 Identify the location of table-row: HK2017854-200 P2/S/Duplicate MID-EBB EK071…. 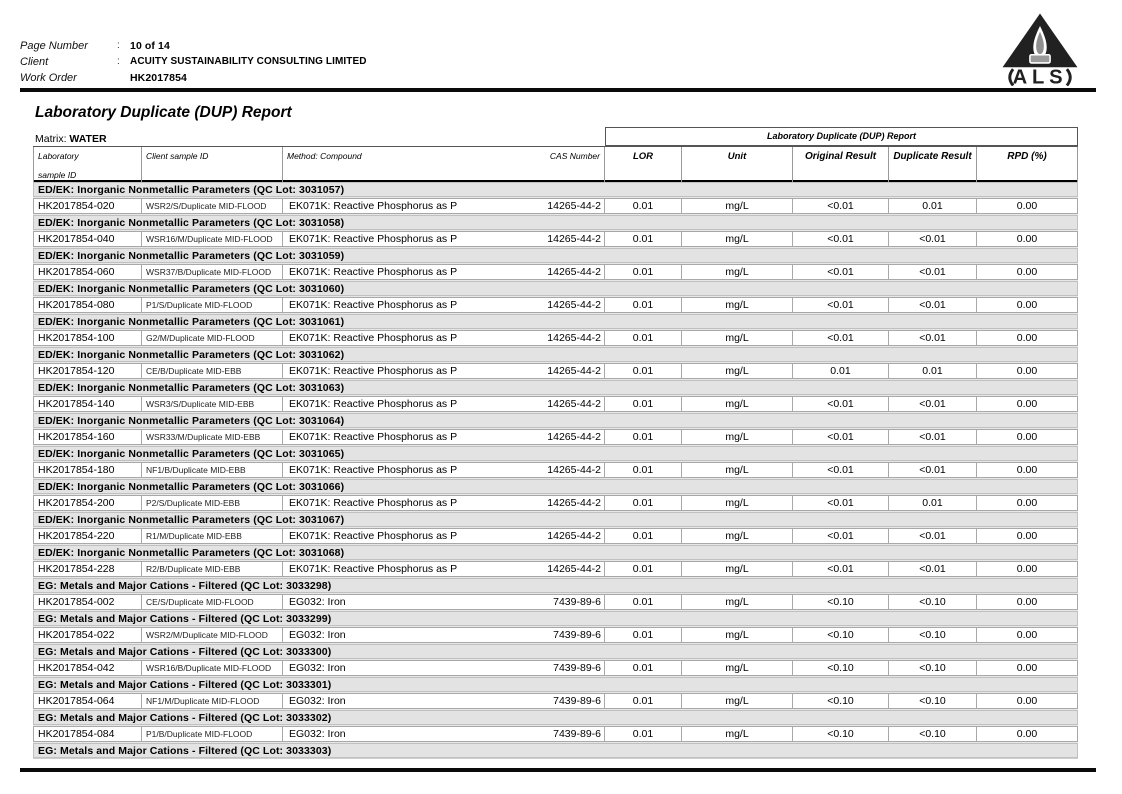
(555, 503).